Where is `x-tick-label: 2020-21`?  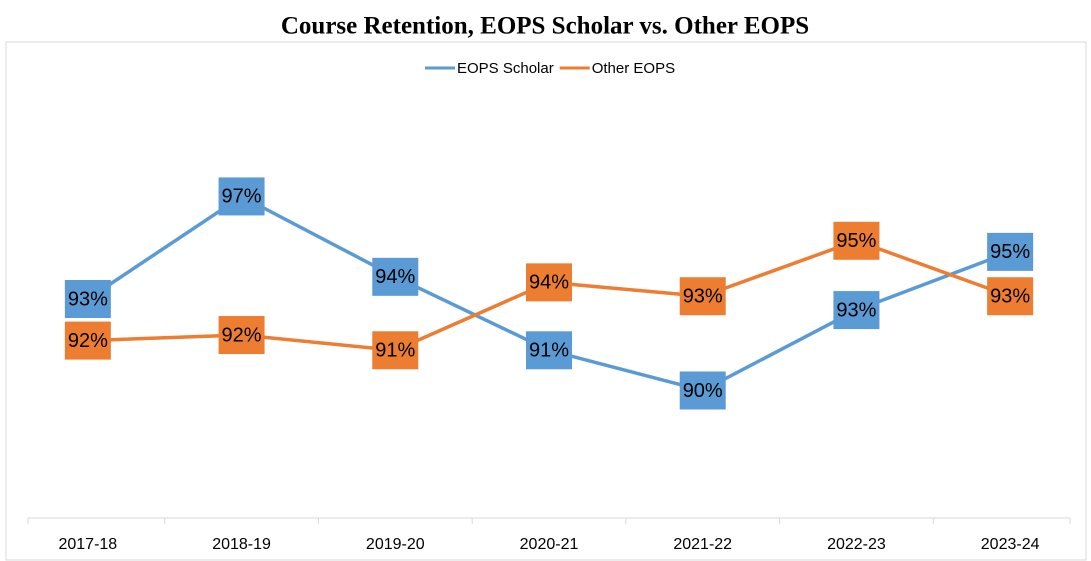 x-tick-label: 2020-21 is located at coordinates (549, 544).